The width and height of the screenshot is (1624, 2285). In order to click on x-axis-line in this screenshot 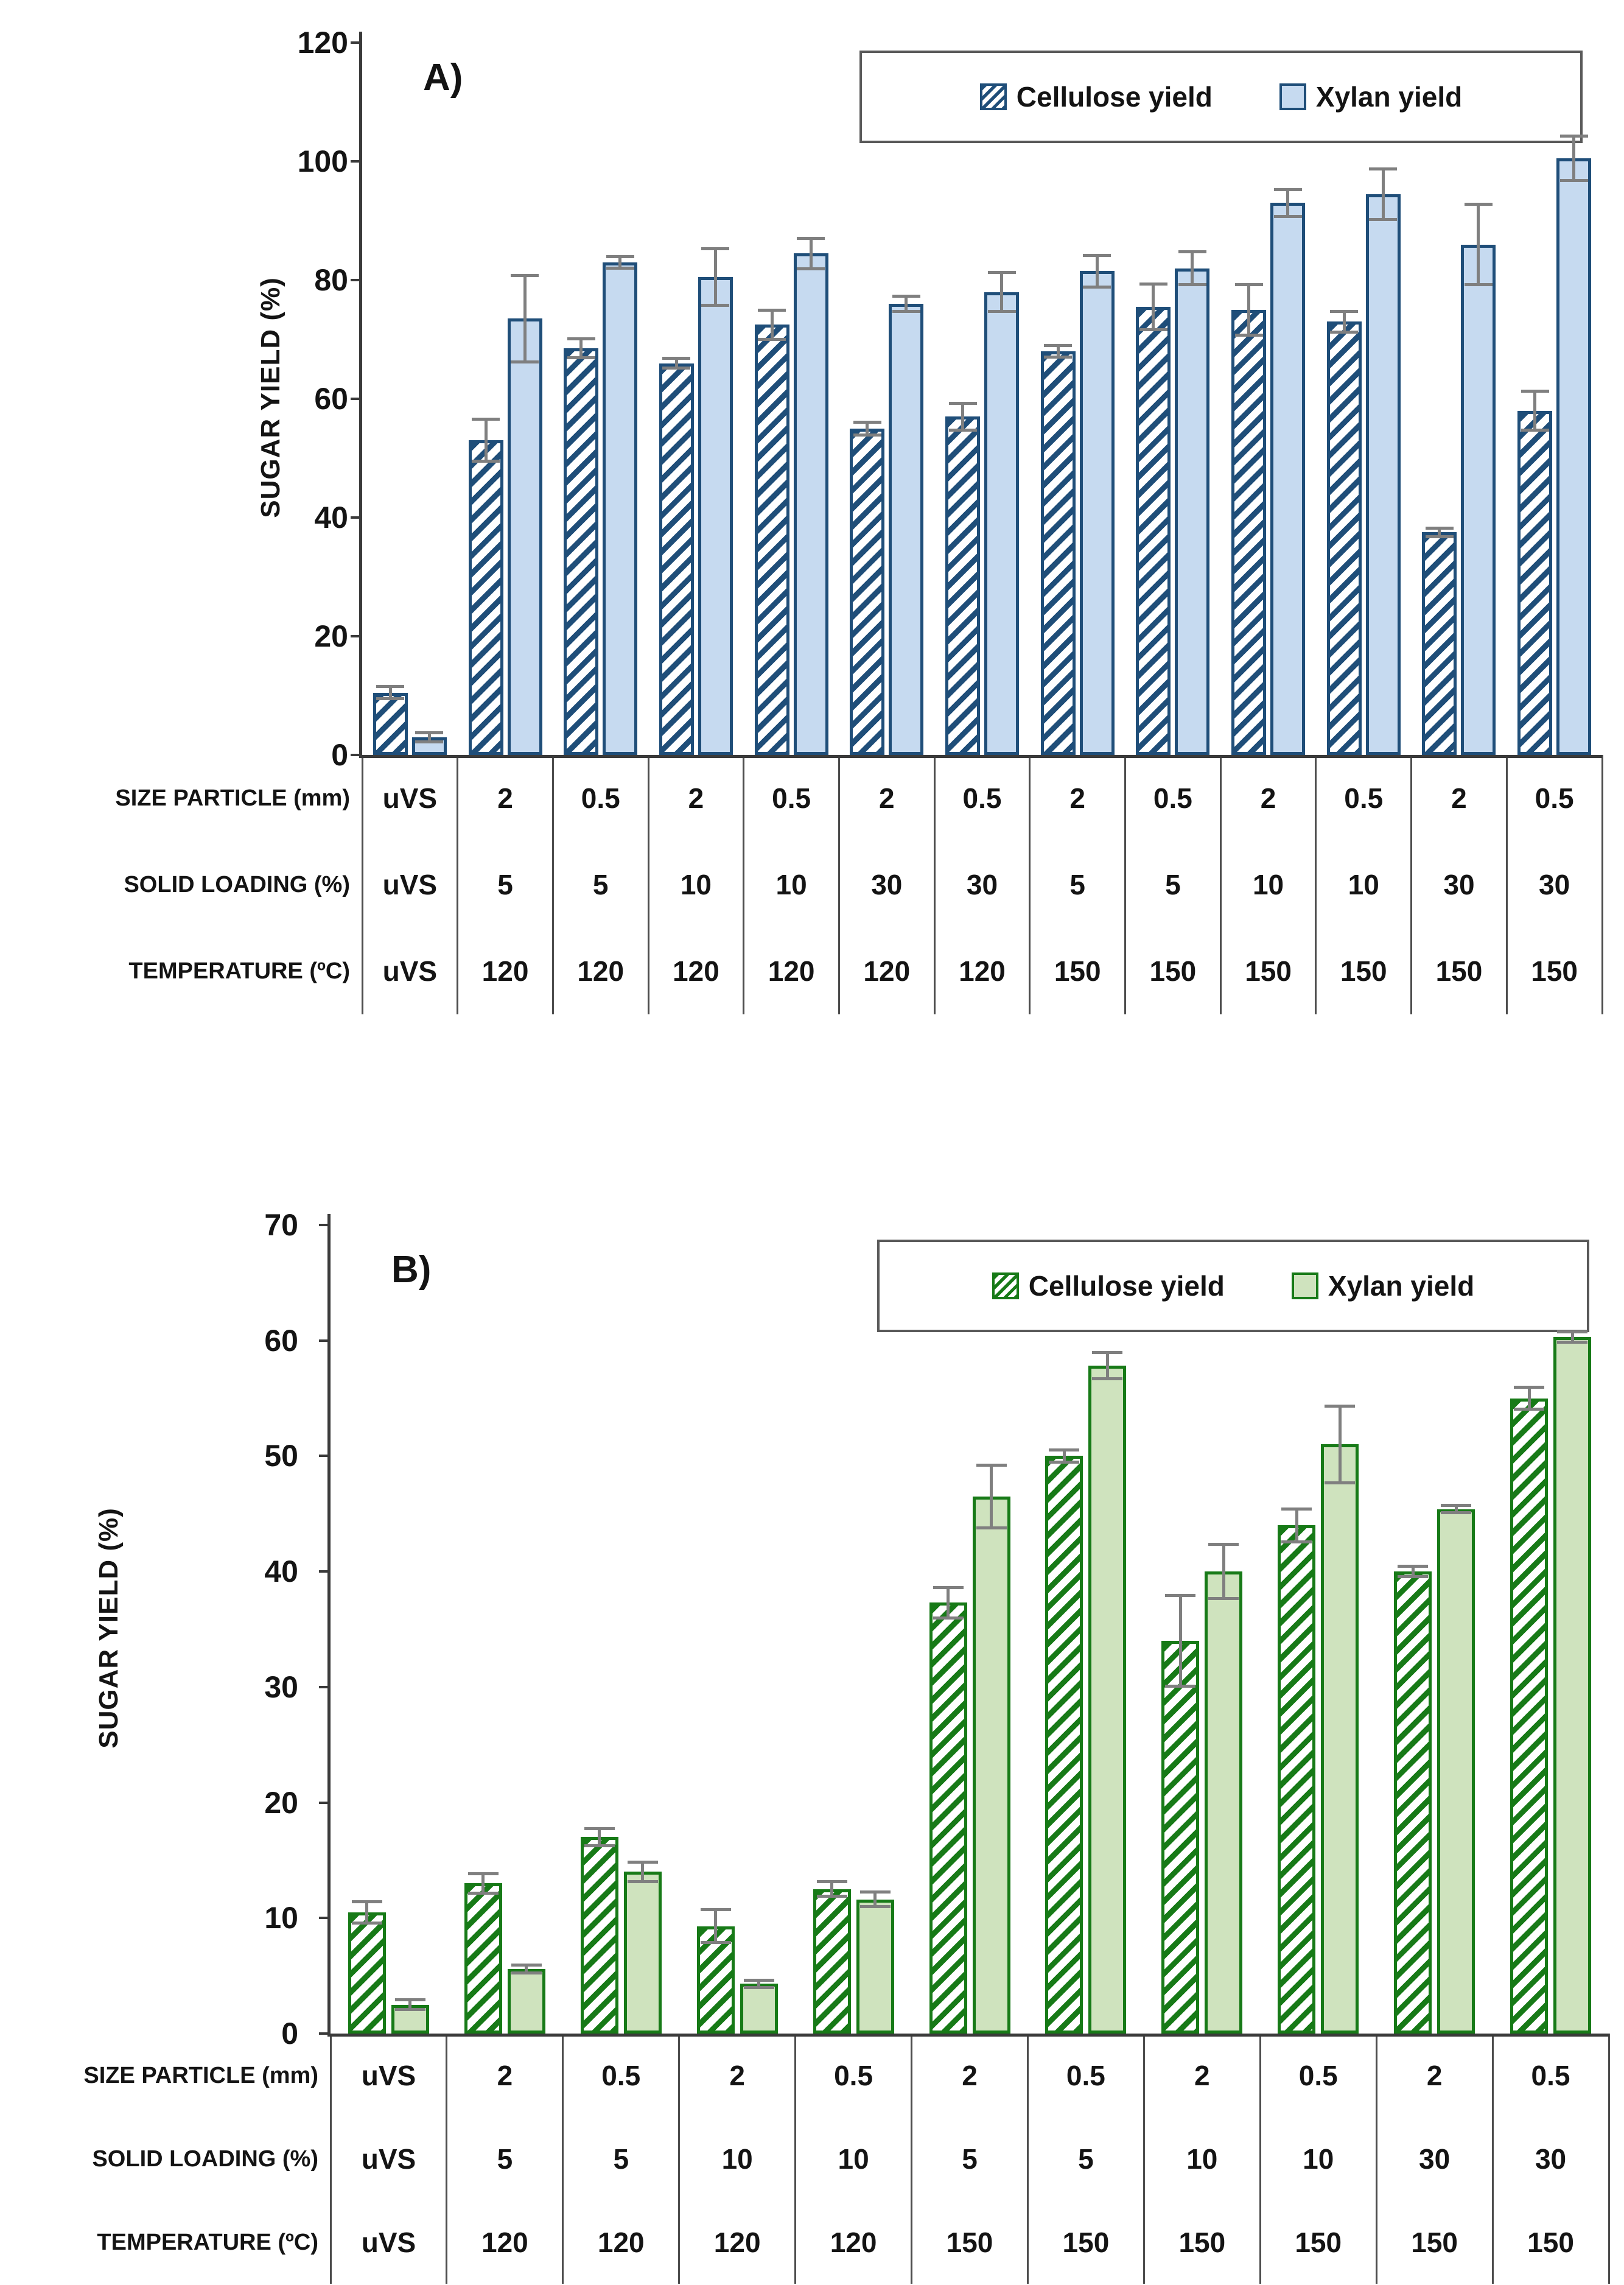, I will do `click(980, 756)`.